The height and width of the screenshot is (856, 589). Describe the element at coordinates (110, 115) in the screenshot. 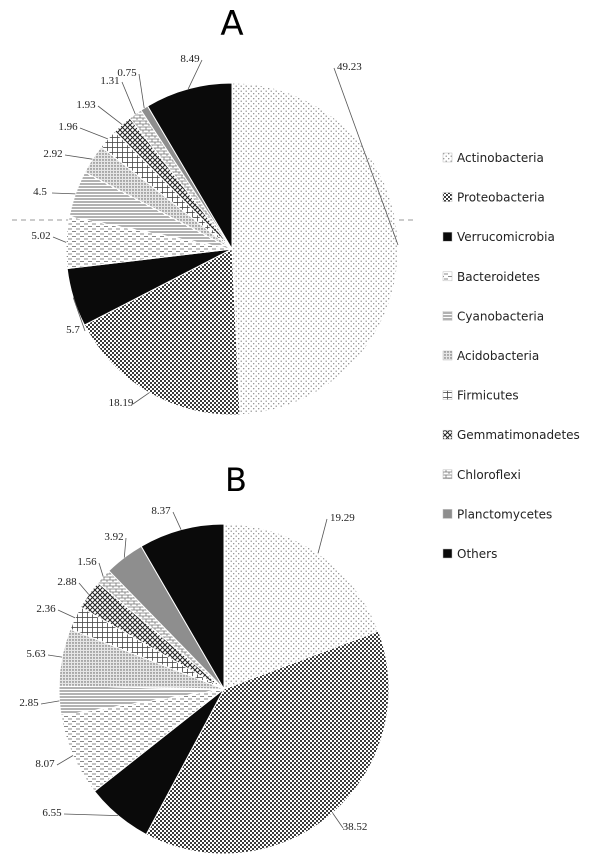

I see `pie-a-leader-gemmatimonadetes` at that location.